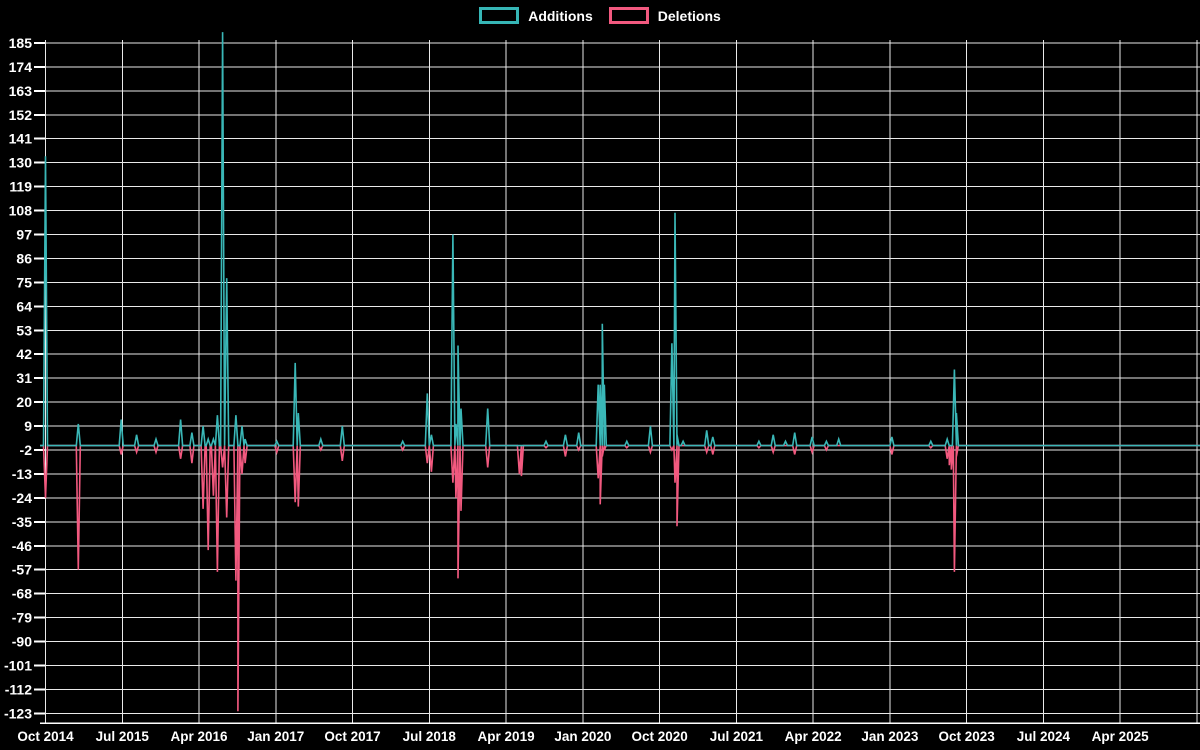 The width and height of the screenshot is (1200, 750). Describe the element at coordinates (22, 594) in the screenshot. I see `y-tick-label: -68` at that location.